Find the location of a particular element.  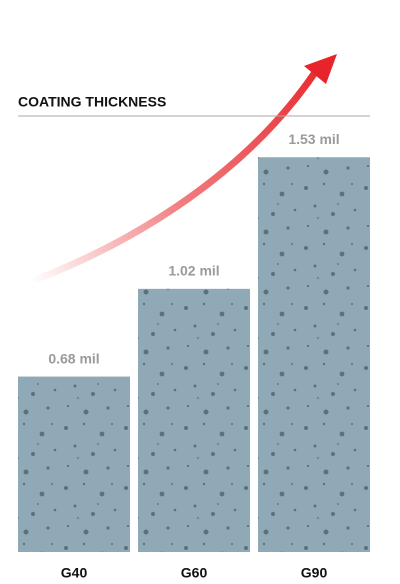

value-label: 1.53 mil is located at coordinates (313, 139).